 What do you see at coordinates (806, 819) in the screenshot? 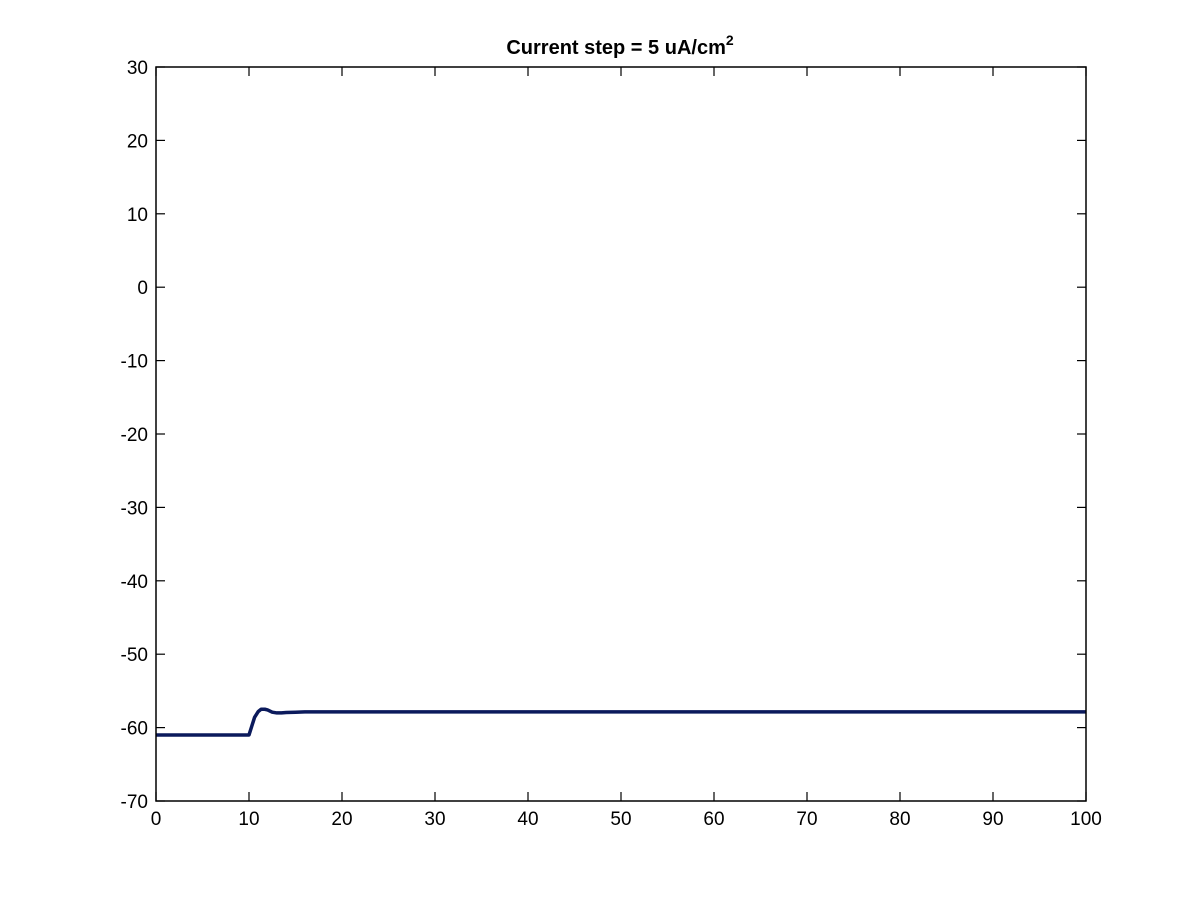
I see `x-tick-label: 70` at bounding box center [806, 819].